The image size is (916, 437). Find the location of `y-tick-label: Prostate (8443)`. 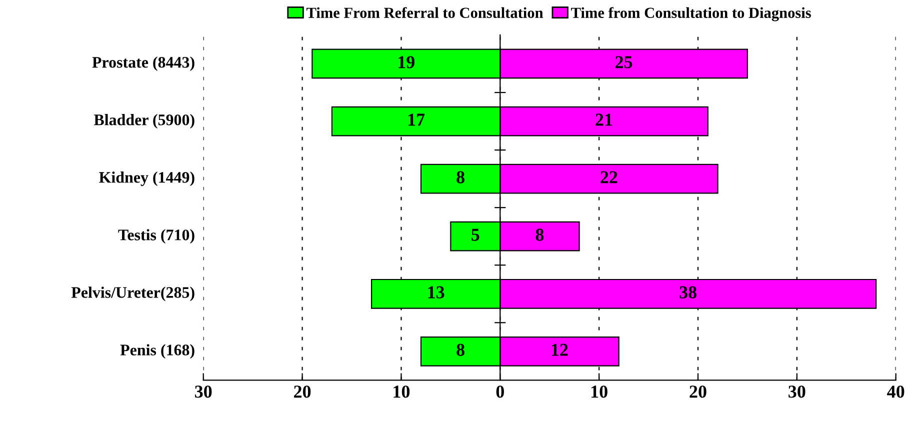

y-tick-label: Prostate (8443) is located at coordinates (143, 63).